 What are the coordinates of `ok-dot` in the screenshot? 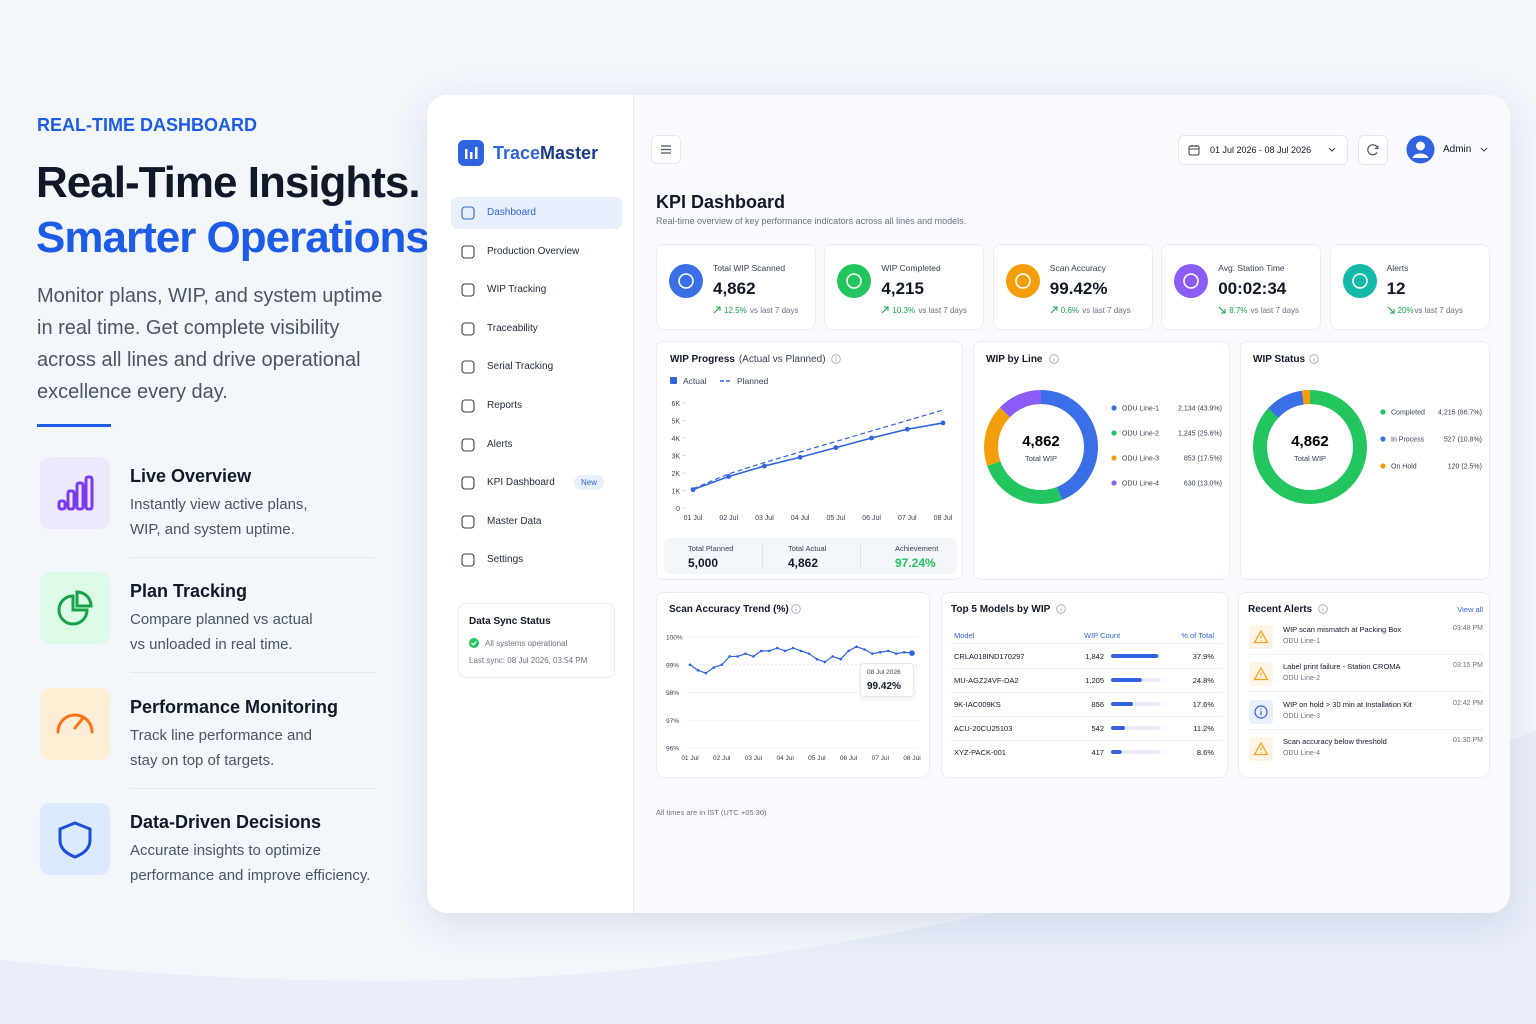 It's located at (474, 643).